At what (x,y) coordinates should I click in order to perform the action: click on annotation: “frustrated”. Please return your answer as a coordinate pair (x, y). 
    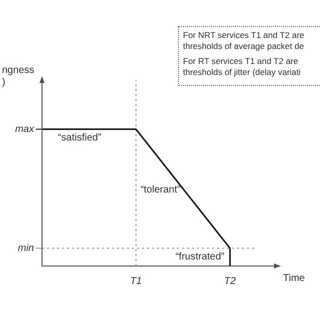
    Looking at the image, I should click on (199, 256).